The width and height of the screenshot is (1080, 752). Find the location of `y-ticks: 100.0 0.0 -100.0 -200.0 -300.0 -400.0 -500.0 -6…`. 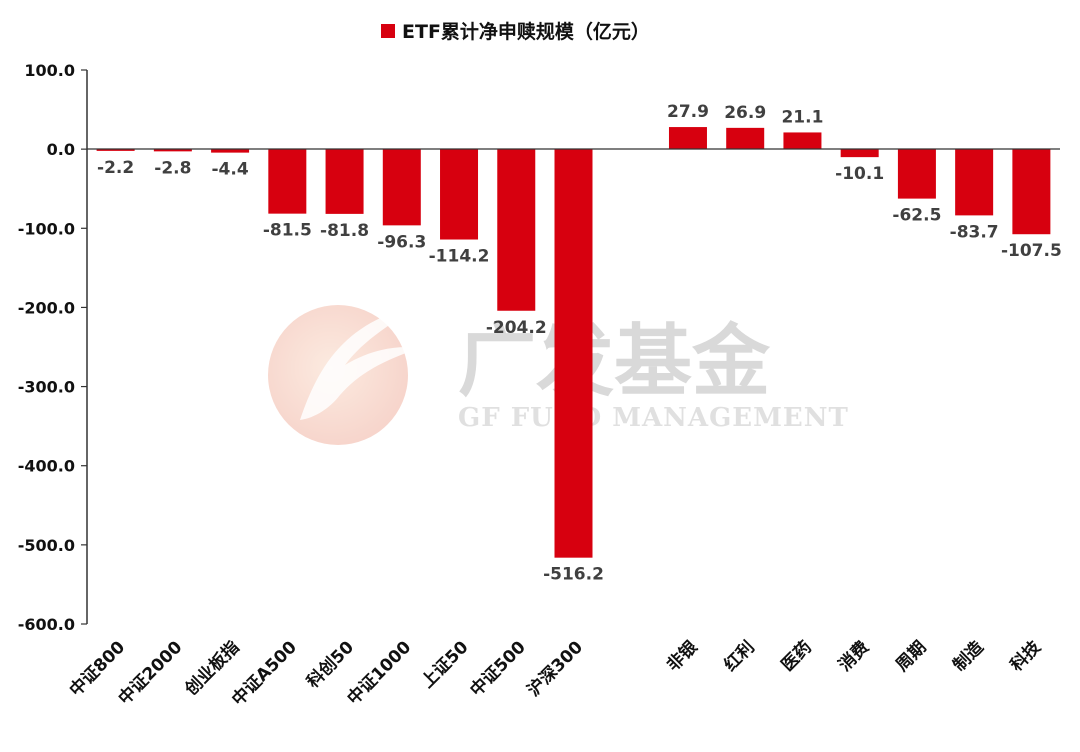

y-ticks: 100.0 0.0 -100.0 -200.0 -300.0 -400.0 -500.0 -6… is located at coordinates (52, 347).